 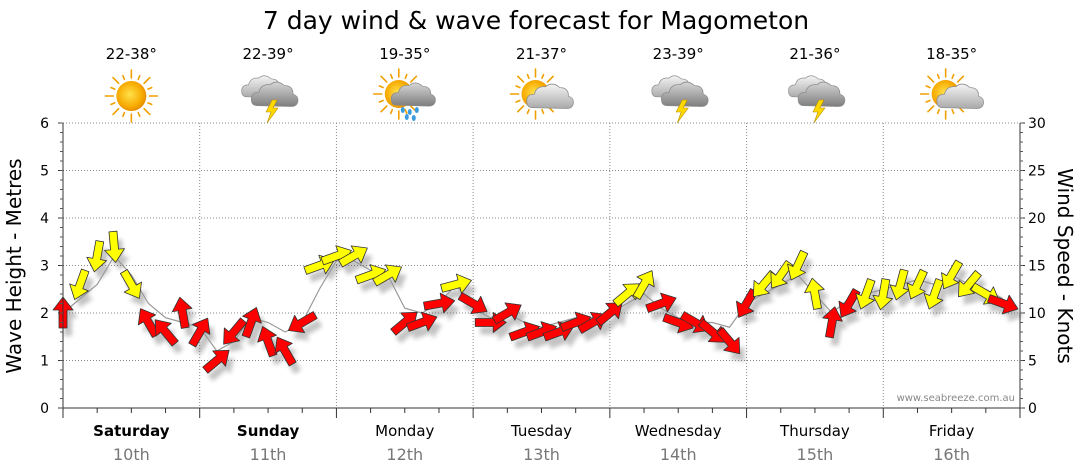 I want to click on left-tick-label: 6, so click(x=44, y=124).